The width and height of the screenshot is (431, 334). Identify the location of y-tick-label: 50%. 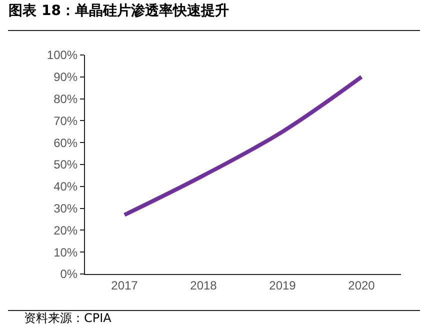
(66, 165).